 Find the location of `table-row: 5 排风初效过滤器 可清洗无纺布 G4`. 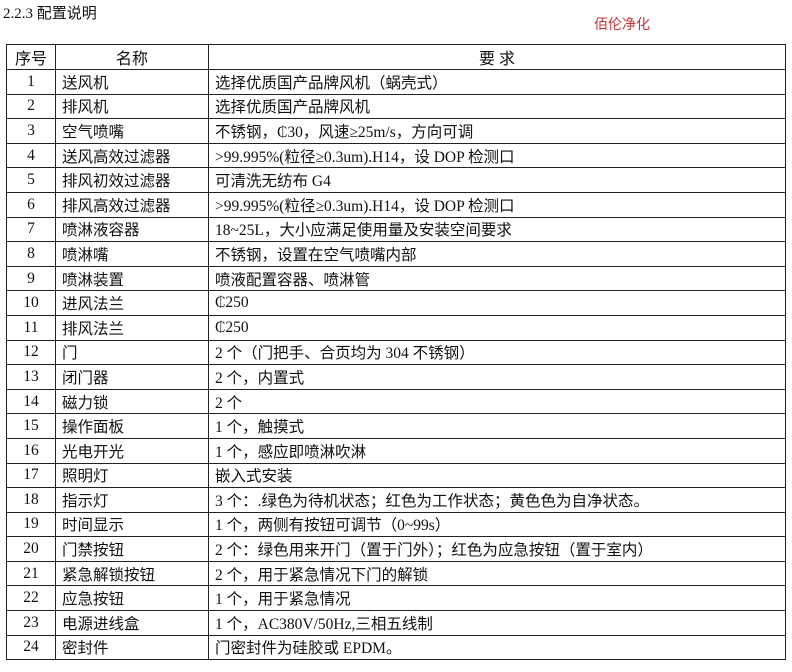

table-row: 5 排风初效过滤器 可清洗无纺布 G4 is located at coordinates (396, 180).